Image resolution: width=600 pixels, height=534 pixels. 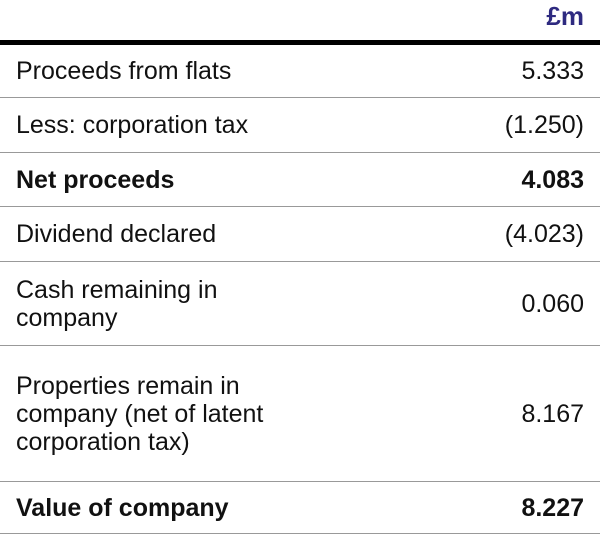 What do you see at coordinates (458, 179) in the screenshot?
I see `row-value: 4.083` at bounding box center [458, 179].